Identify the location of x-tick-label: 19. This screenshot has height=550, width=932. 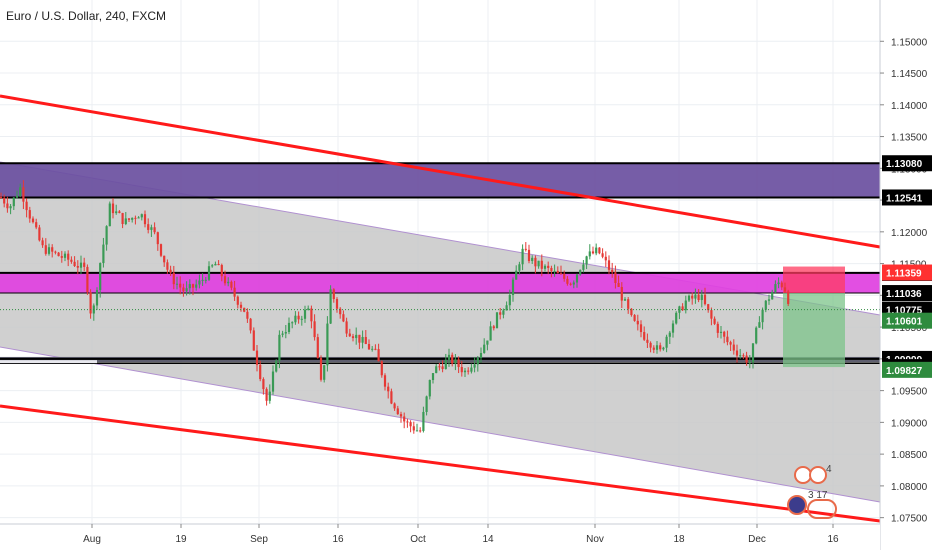
(181, 539).